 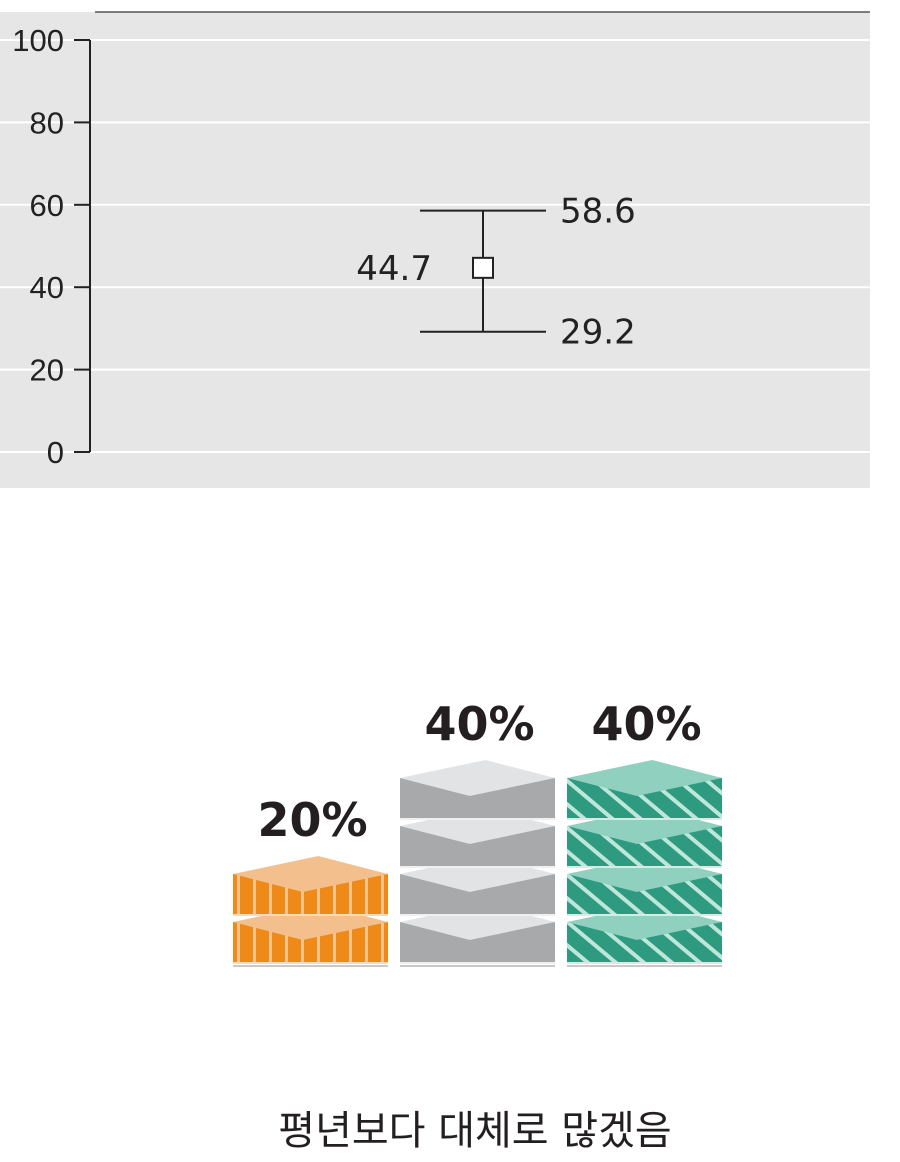 I want to click on stack-2: 40%, so click(x=477, y=832).